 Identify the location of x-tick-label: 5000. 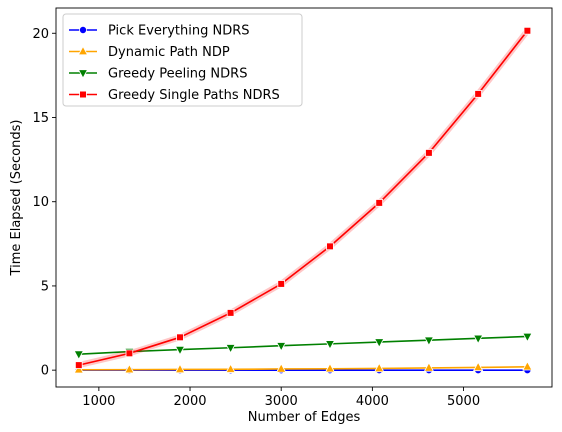
(463, 401).